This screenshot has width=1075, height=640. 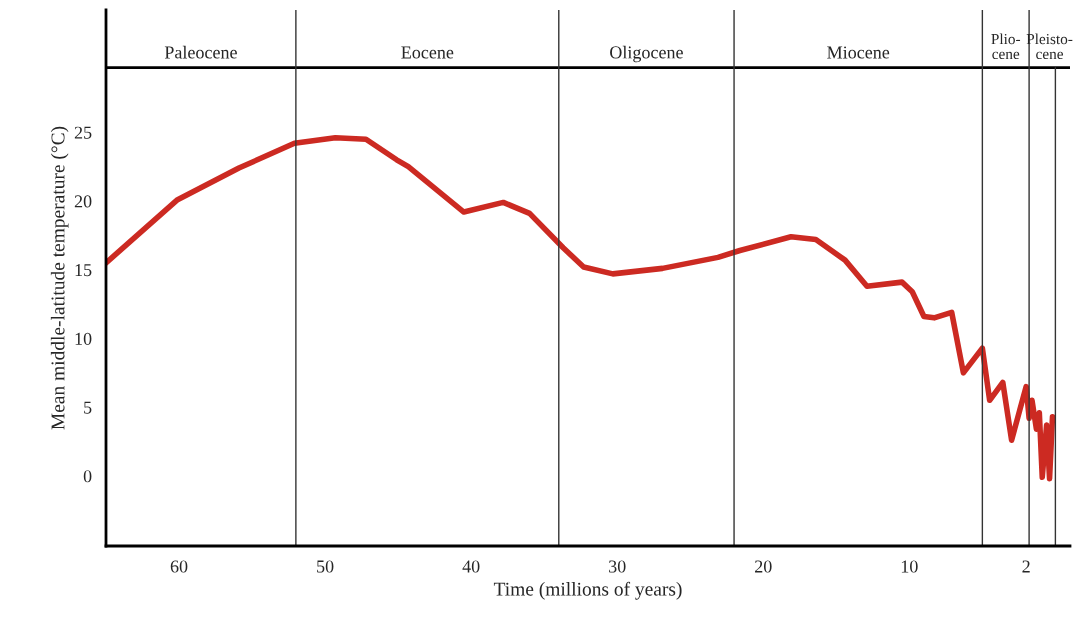 I want to click on x-tick-label: 50, so click(x=325, y=566).